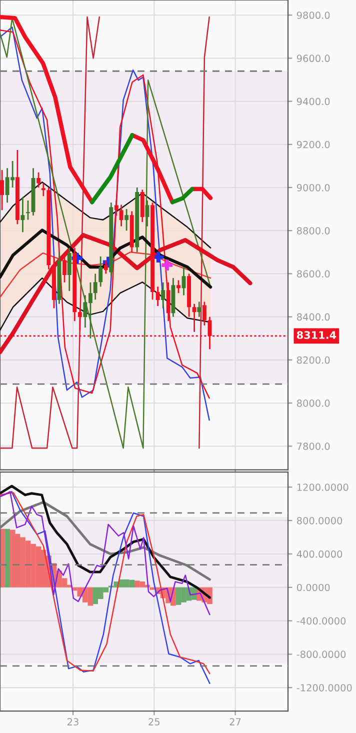  Describe the element at coordinates (313, 188) in the screenshot. I see `y-tick-label: 9000.0` at that location.